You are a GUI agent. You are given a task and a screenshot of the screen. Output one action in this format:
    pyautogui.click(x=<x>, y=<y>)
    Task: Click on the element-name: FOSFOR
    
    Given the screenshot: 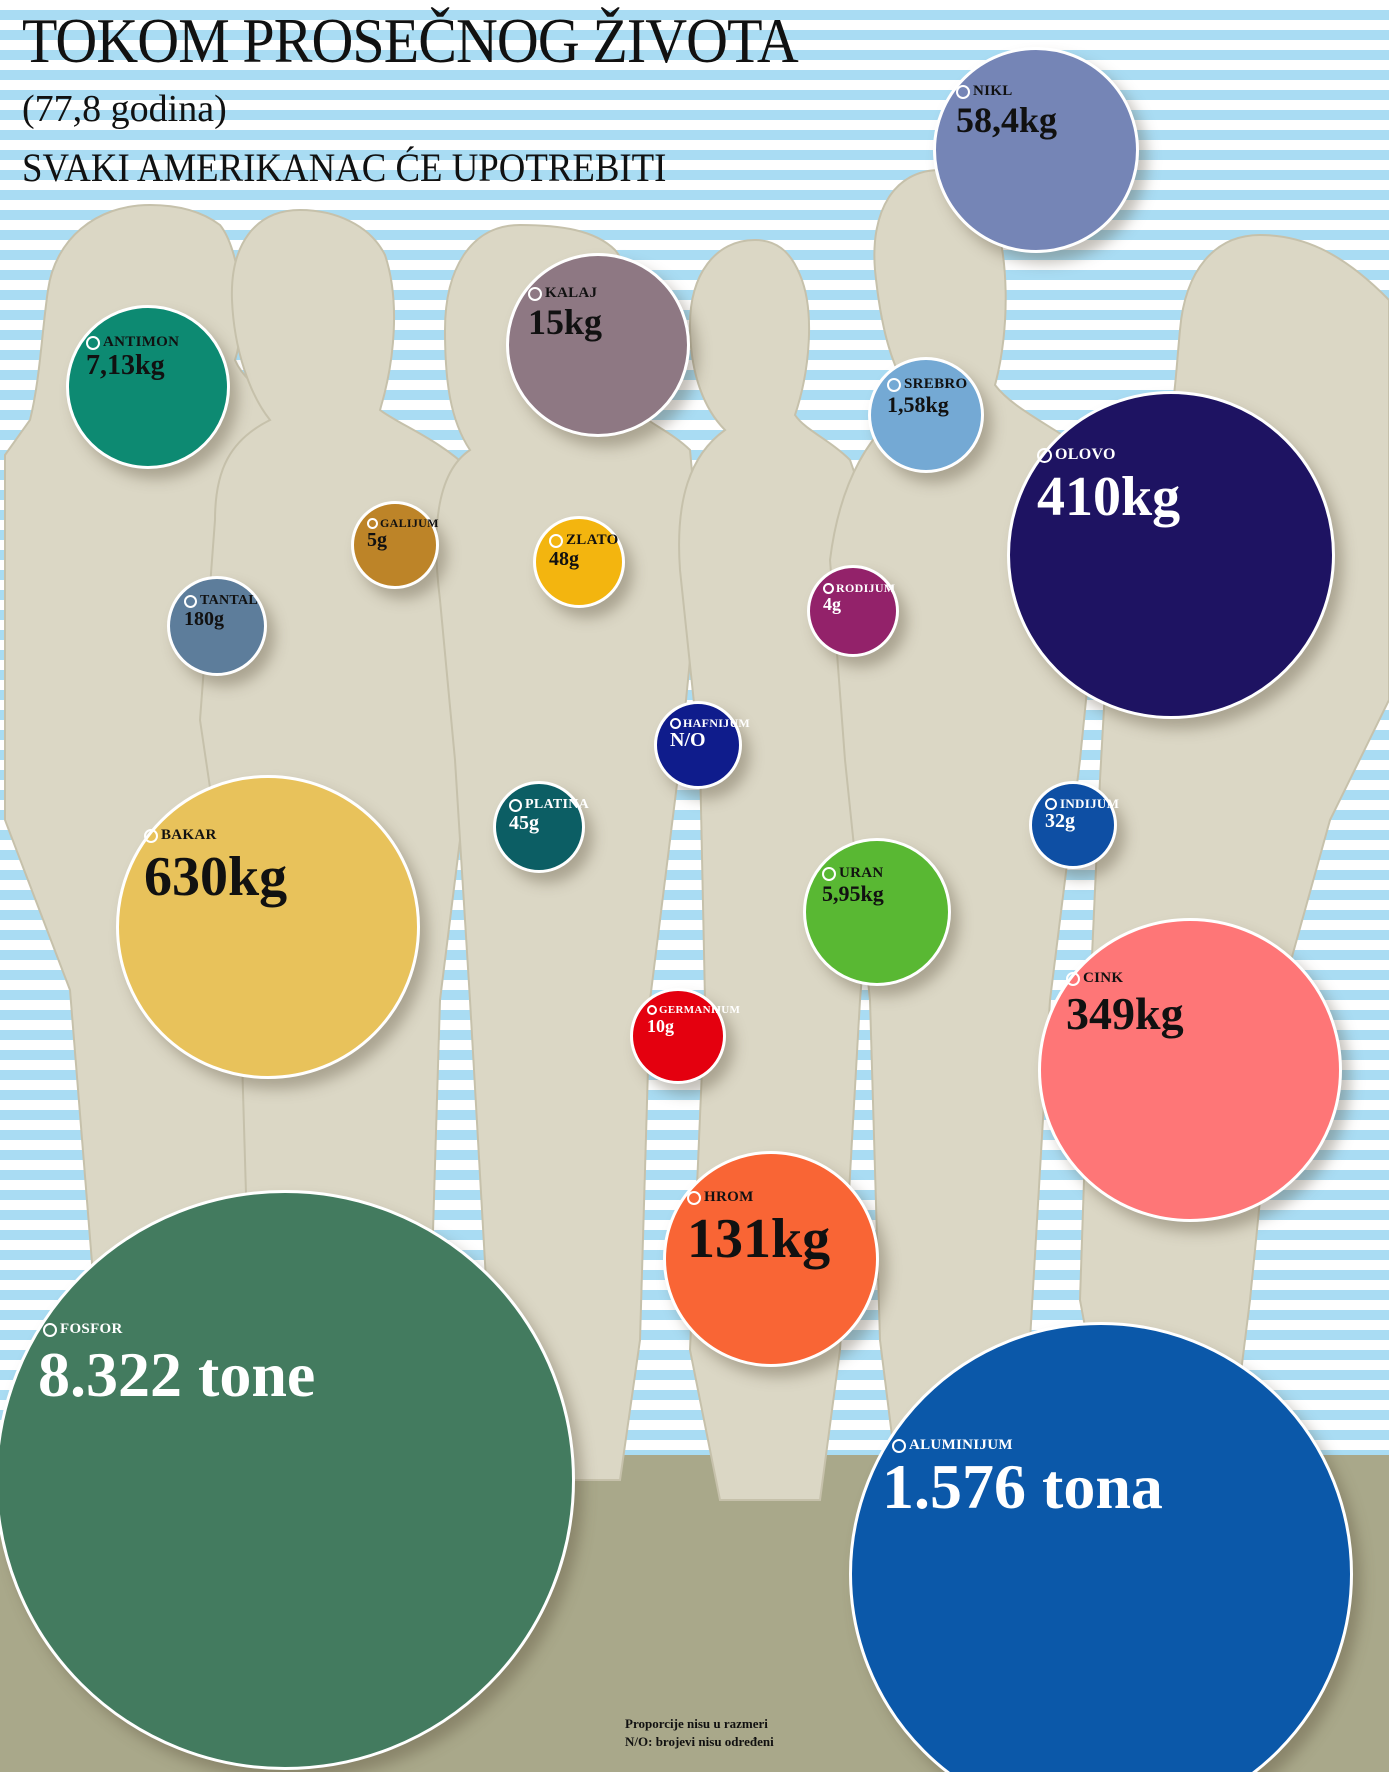 What is the action you would take?
    pyautogui.click(x=91, y=1329)
    